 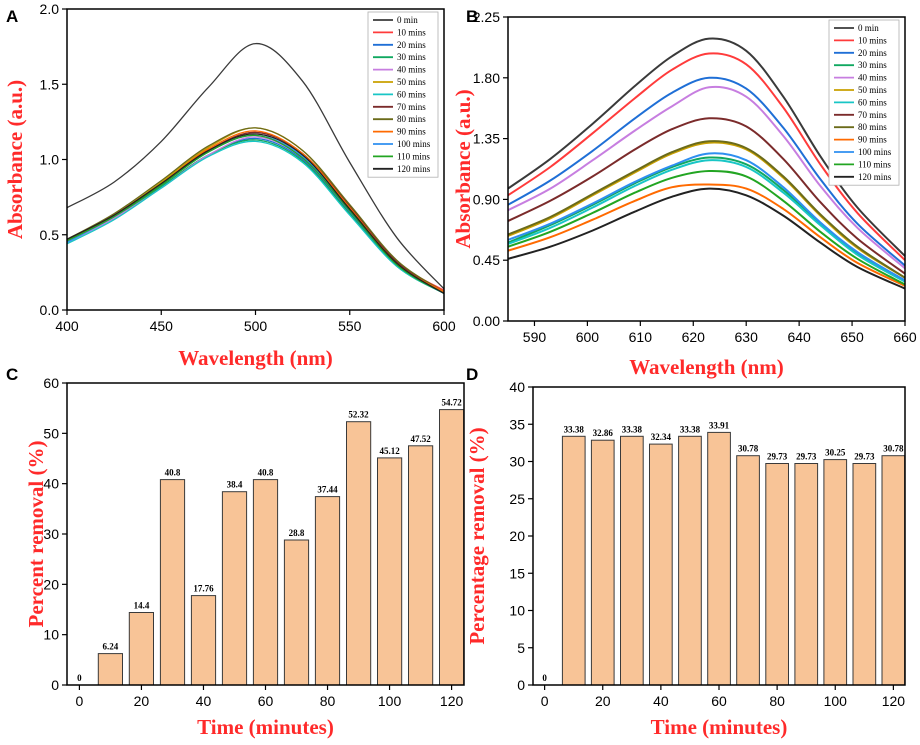 I want to click on panel-c-bar-value-label: 52.32, so click(x=358, y=415).